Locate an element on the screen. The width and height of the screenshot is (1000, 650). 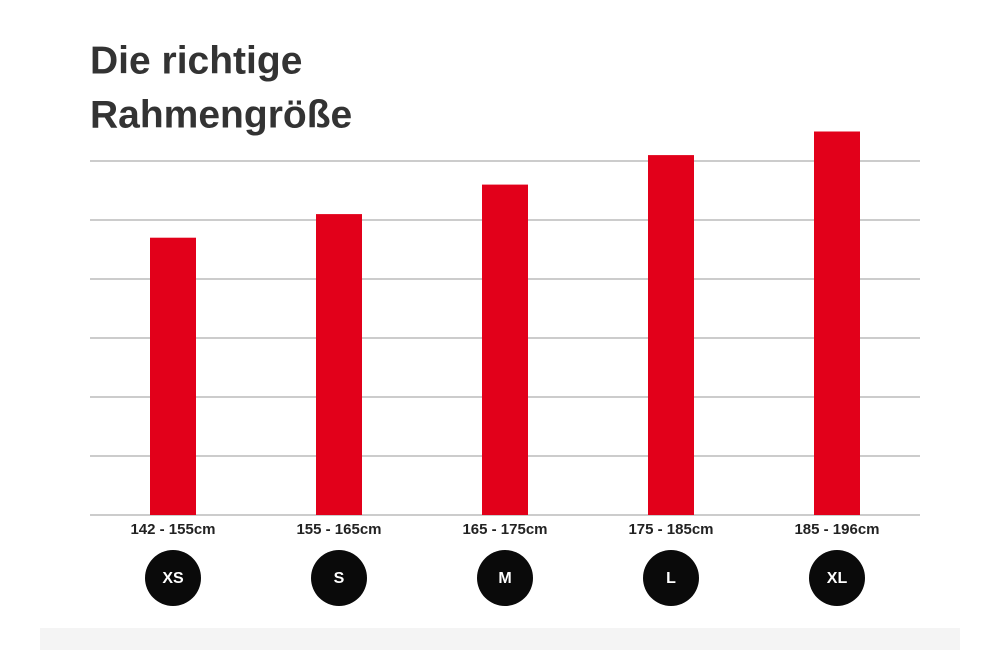
size-label: S is located at coordinates (339, 578).